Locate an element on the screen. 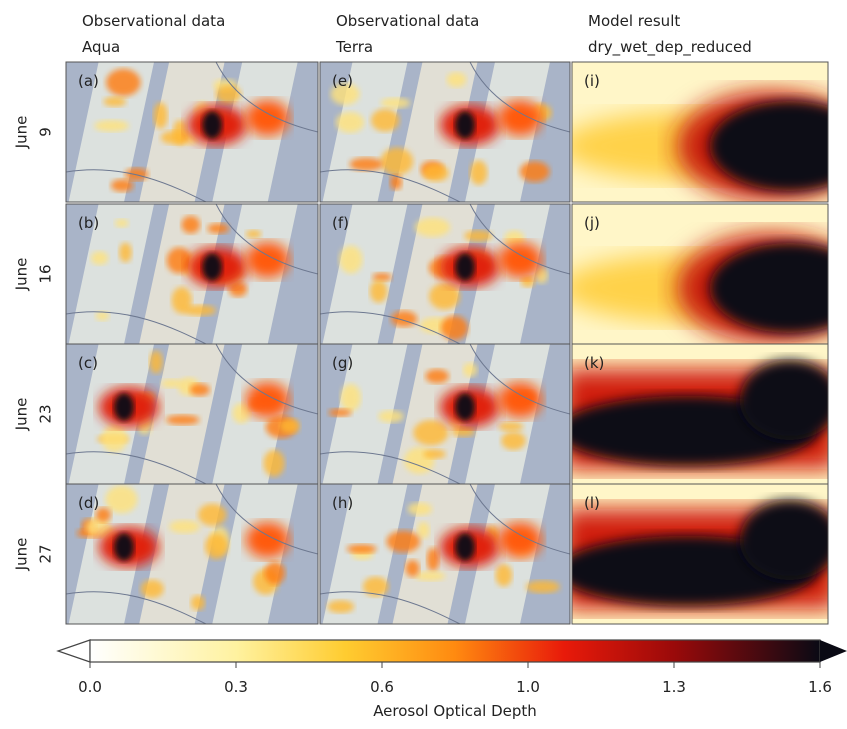 This screenshot has width=847, height=729. column-subtitle: Aqua is located at coordinates (101, 47).